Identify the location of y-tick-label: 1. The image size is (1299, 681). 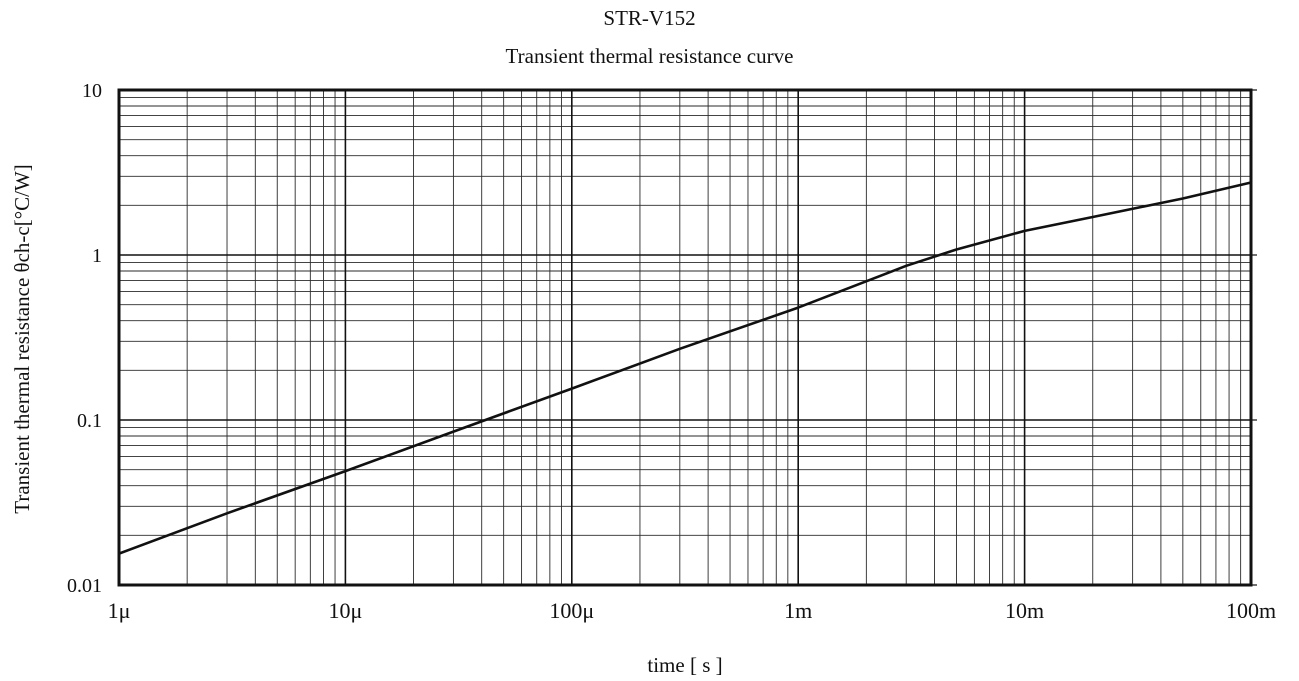
(97, 256).